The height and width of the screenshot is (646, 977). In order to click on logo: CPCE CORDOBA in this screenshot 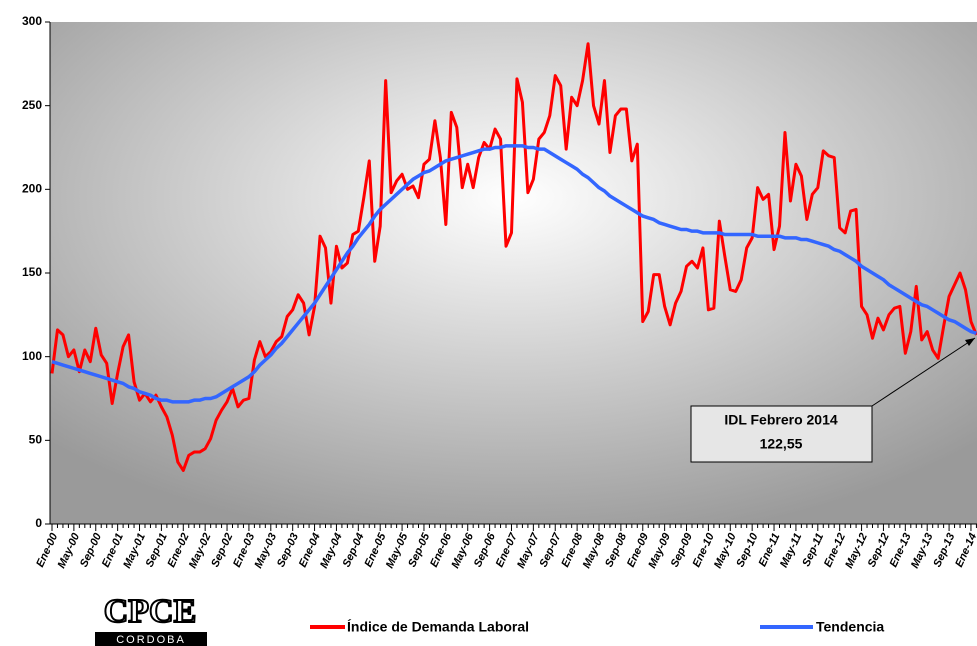, I will do `click(151, 619)`.